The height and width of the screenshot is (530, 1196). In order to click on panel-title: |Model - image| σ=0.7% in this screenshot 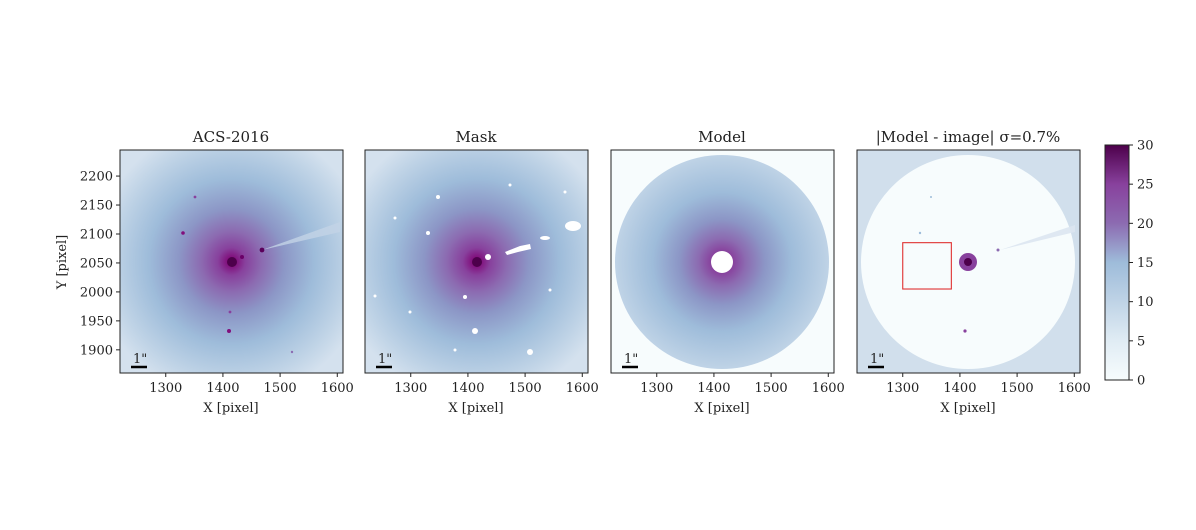, I will do `click(968, 137)`.